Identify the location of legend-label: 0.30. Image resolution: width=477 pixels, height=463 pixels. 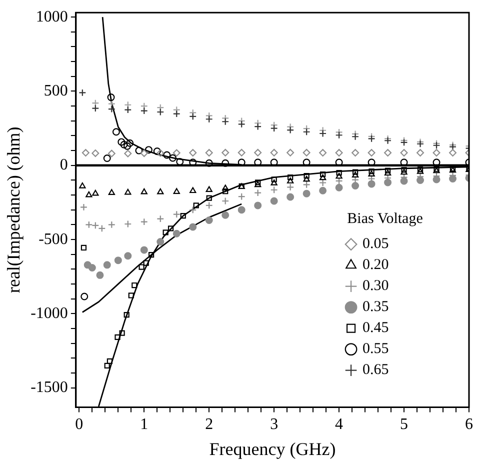
(375, 286).